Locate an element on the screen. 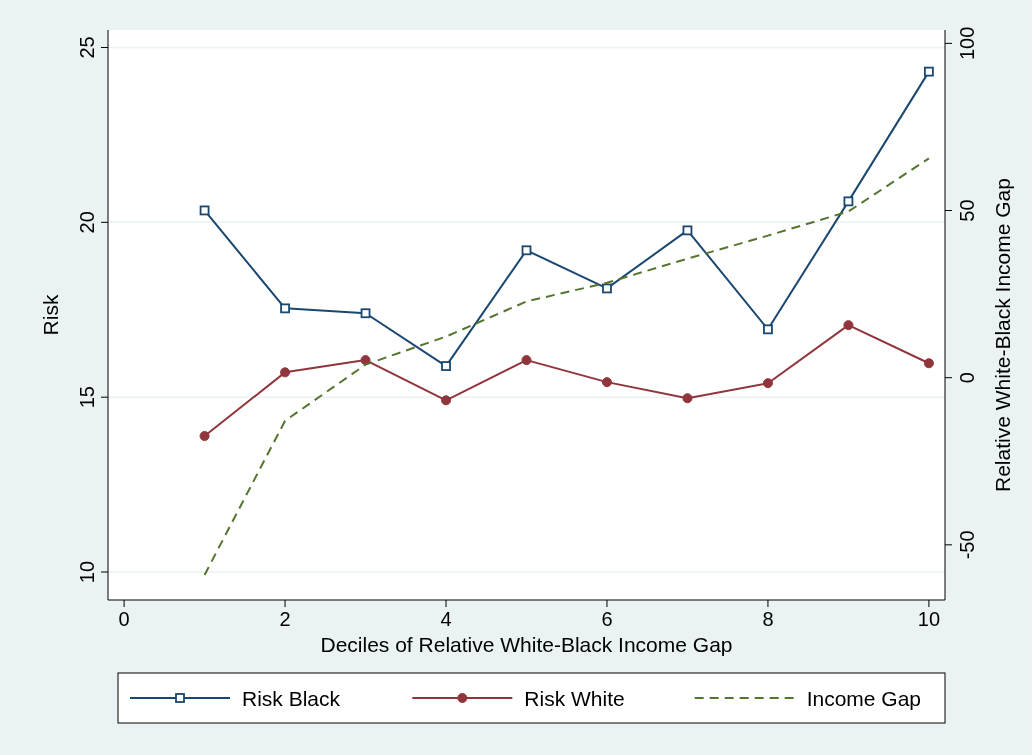 The image size is (1032, 755). y2-axis-title: Relative White-Black Income Gap is located at coordinates (1002, 335).